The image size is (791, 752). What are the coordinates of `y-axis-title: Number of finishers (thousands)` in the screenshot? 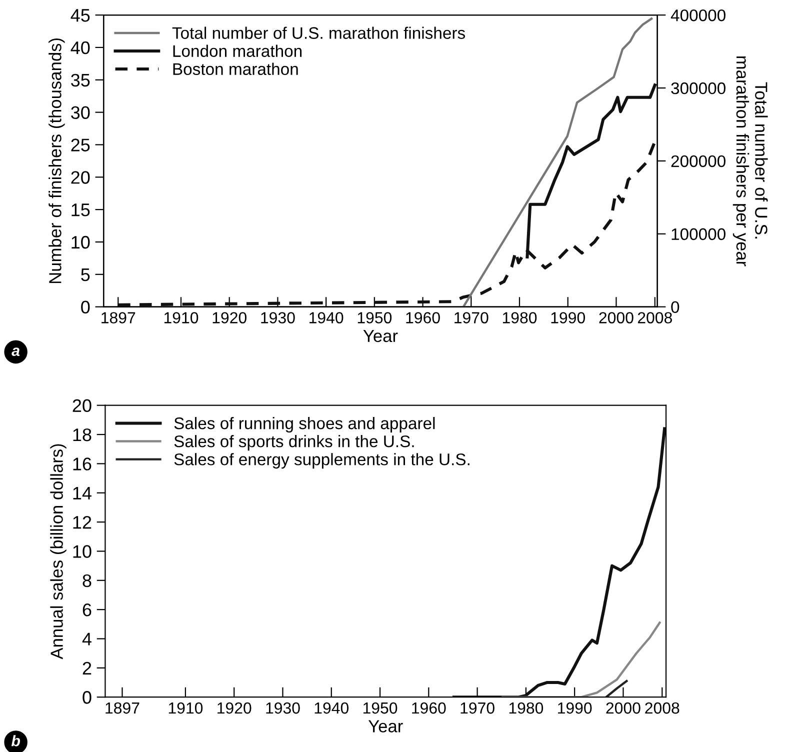 It's located at (56, 161).